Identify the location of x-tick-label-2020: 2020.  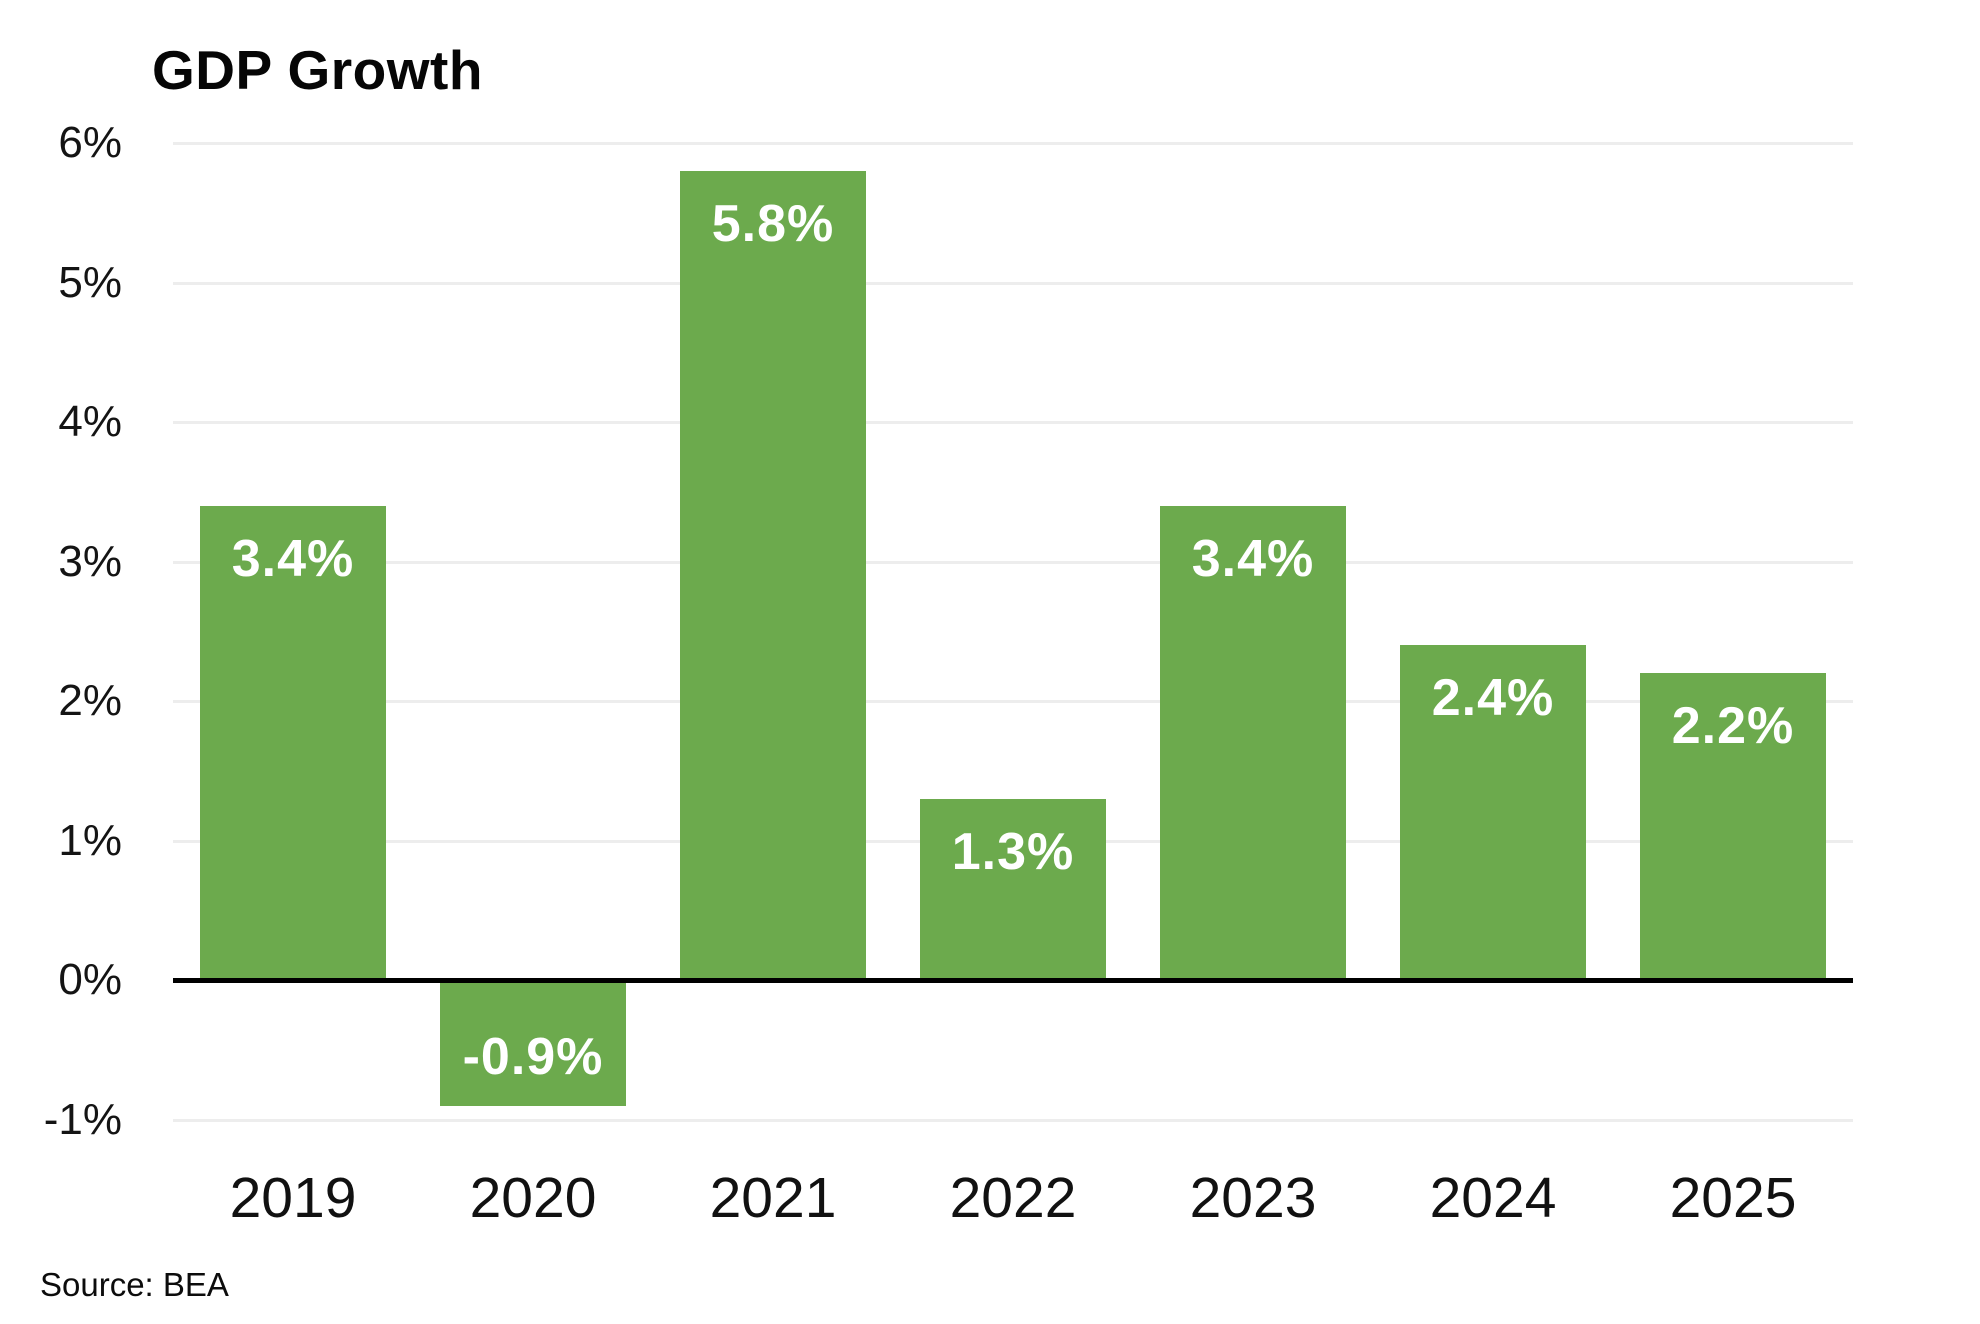
(533, 1198).